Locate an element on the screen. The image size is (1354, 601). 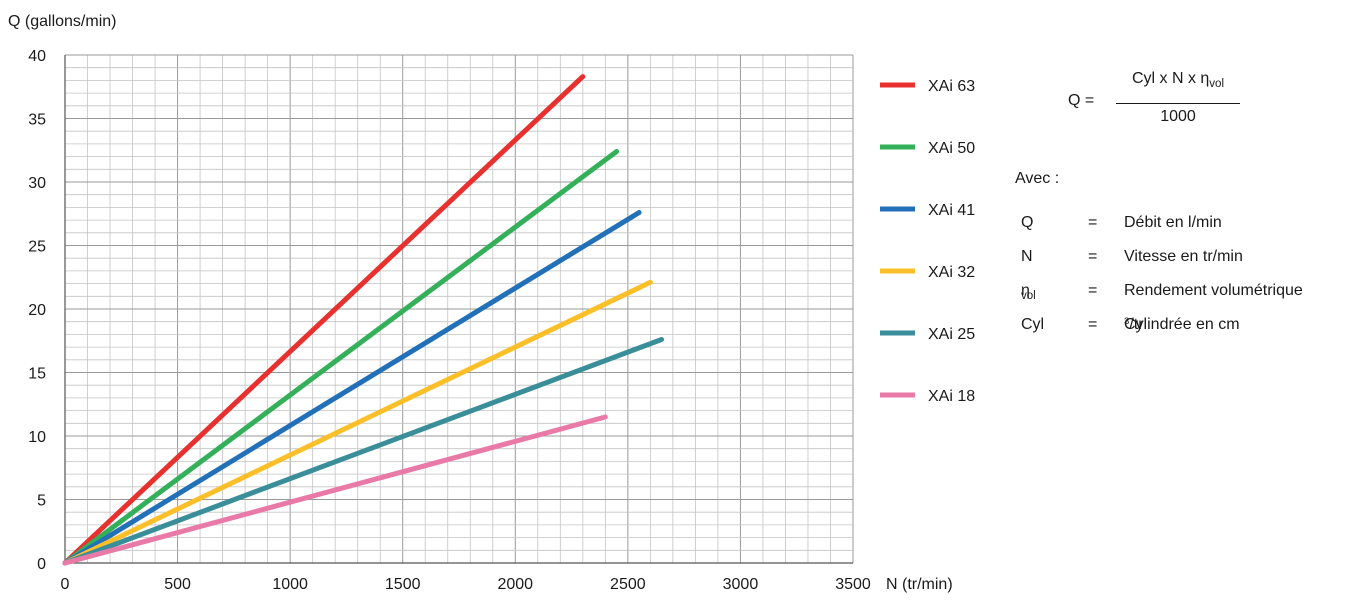
formula-denominator: 1000 is located at coordinates (1178, 116).